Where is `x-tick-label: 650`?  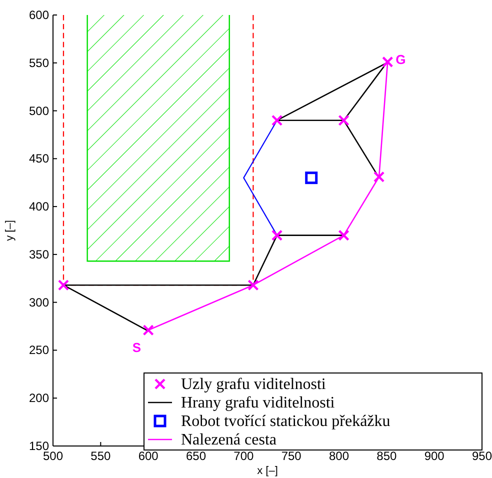
x-tick-label: 650 is located at coordinates (196, 456).